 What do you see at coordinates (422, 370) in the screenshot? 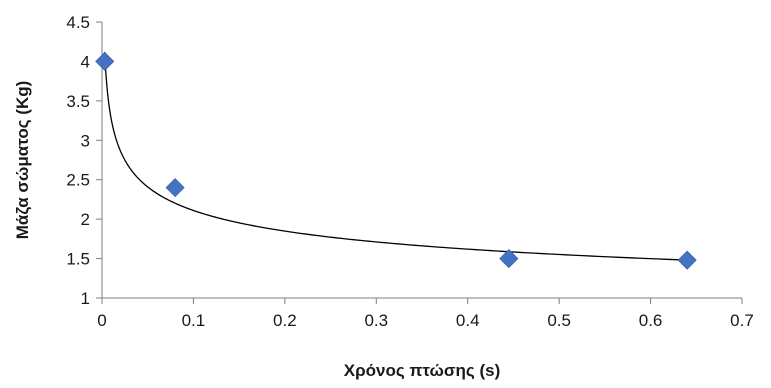
I see `x-axis-title: Χρόνος πτώσης (s)` at bounding box center [422, 370].